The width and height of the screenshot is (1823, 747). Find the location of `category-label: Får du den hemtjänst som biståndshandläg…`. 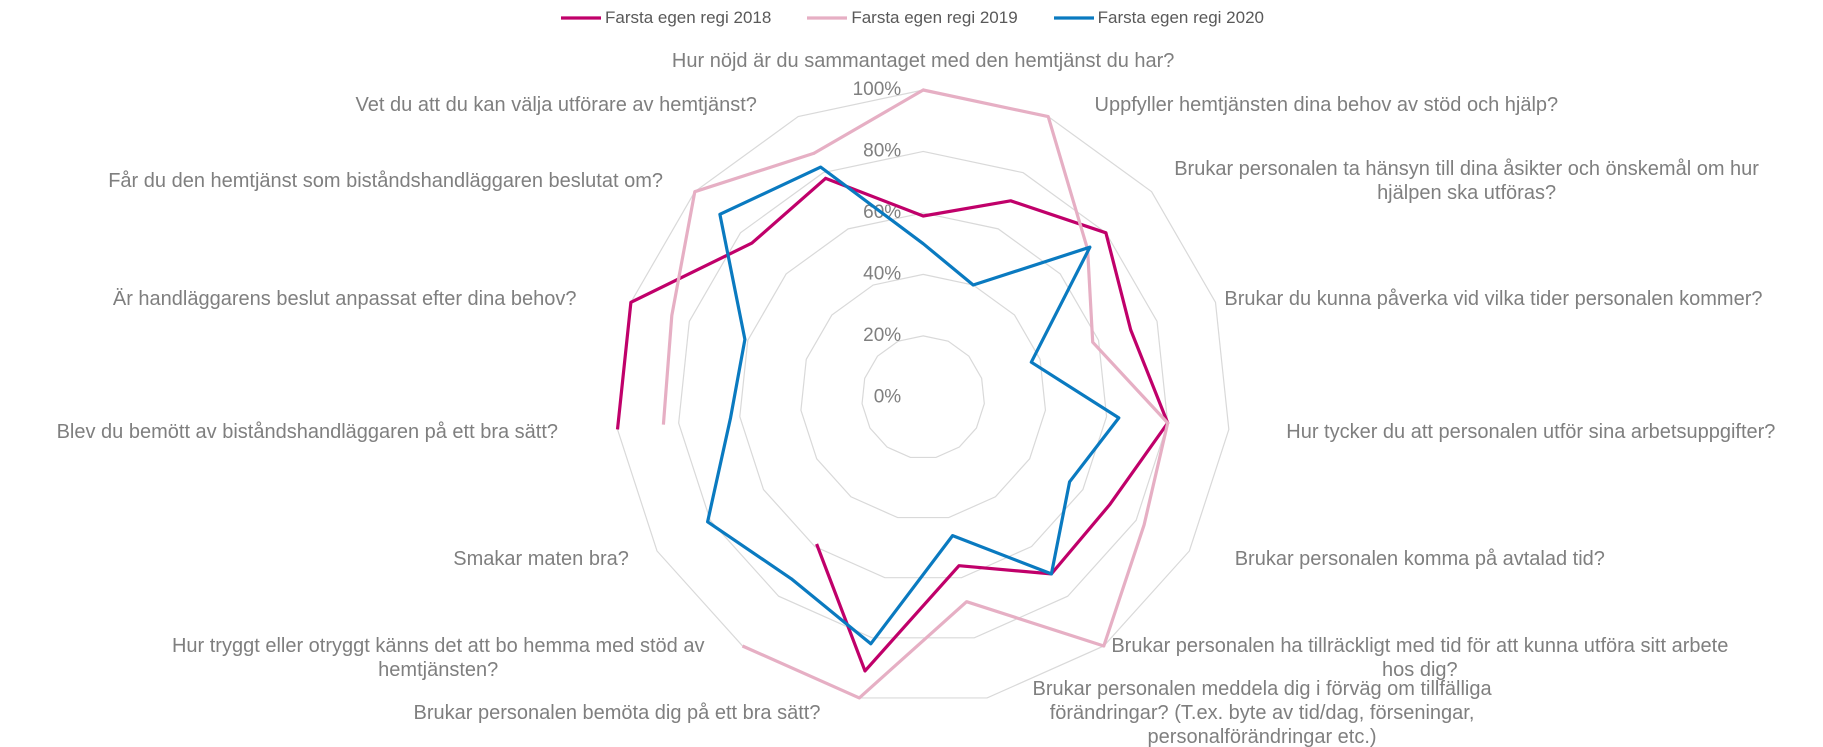

category-label: Får du den hemtjänst som biståndshandläg… is located at coordinates (386, 181).